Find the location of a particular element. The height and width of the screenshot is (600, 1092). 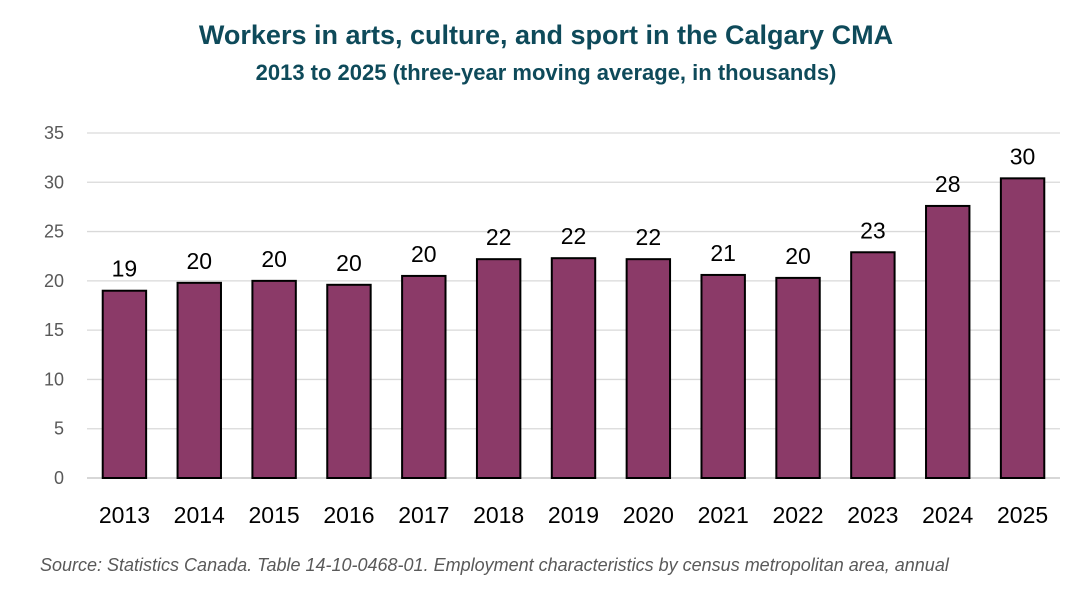

x-tick-label: 2020 is located at coordinates (648, 515).